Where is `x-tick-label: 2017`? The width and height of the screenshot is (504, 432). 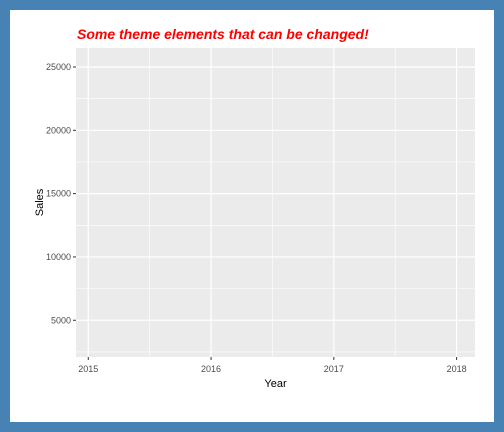
x-tick-label: 2017 is located at coordinates (334, 369).